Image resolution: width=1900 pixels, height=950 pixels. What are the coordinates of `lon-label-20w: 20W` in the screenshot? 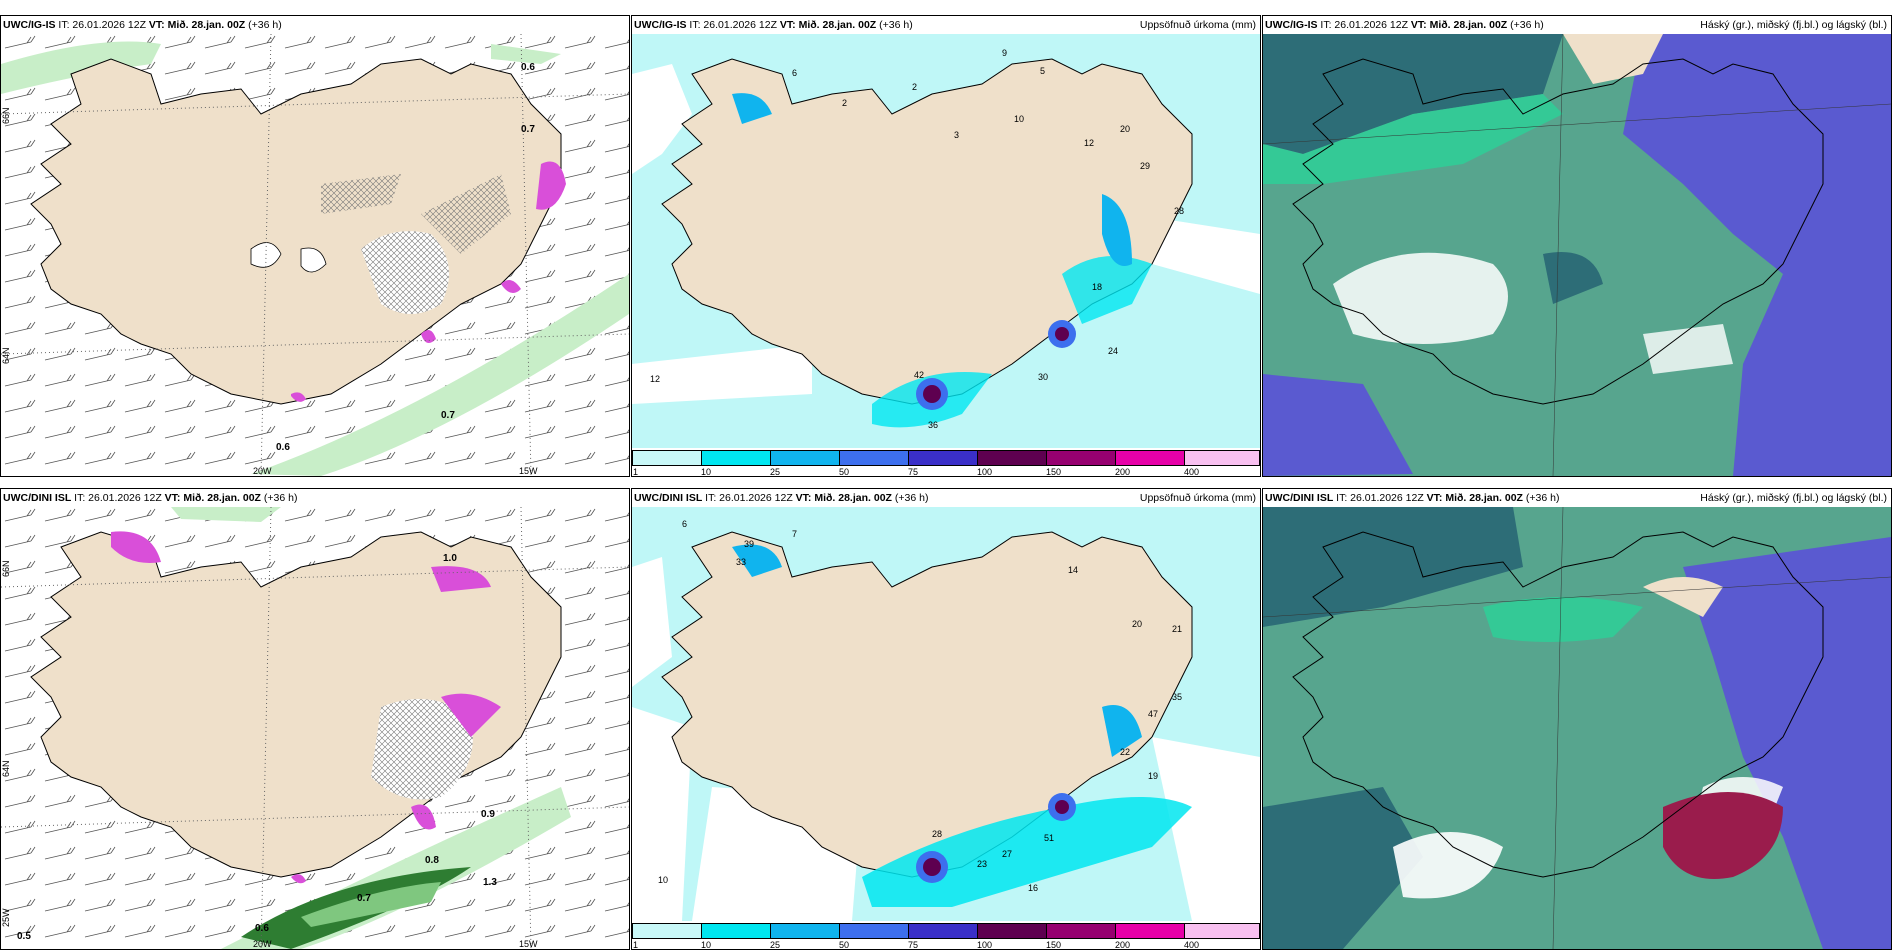 It's located at (262, 944).